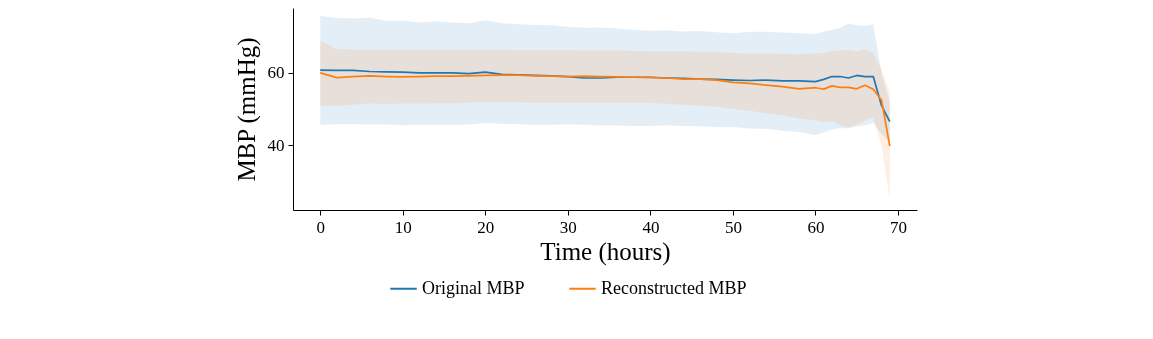  I want to click on x-tick-label: 70, so click(899, 227).